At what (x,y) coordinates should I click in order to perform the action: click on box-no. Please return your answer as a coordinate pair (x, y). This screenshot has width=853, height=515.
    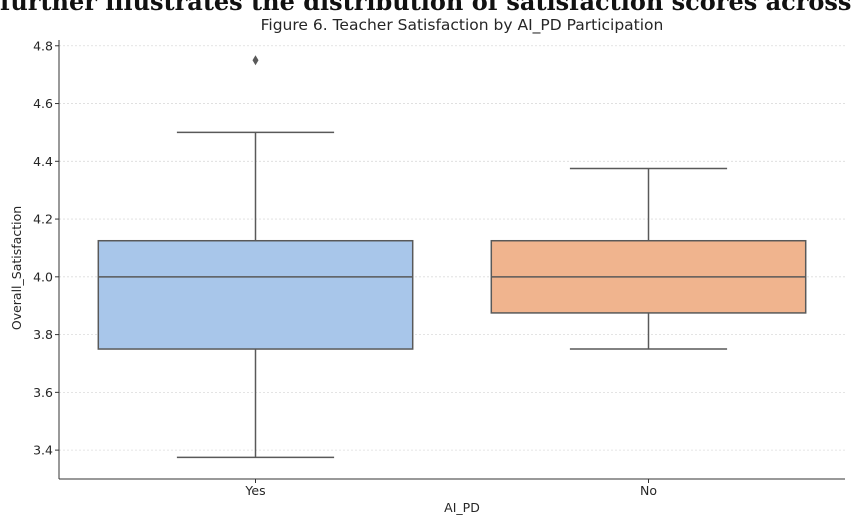
    Looking at the image, I should click on (648, 258).